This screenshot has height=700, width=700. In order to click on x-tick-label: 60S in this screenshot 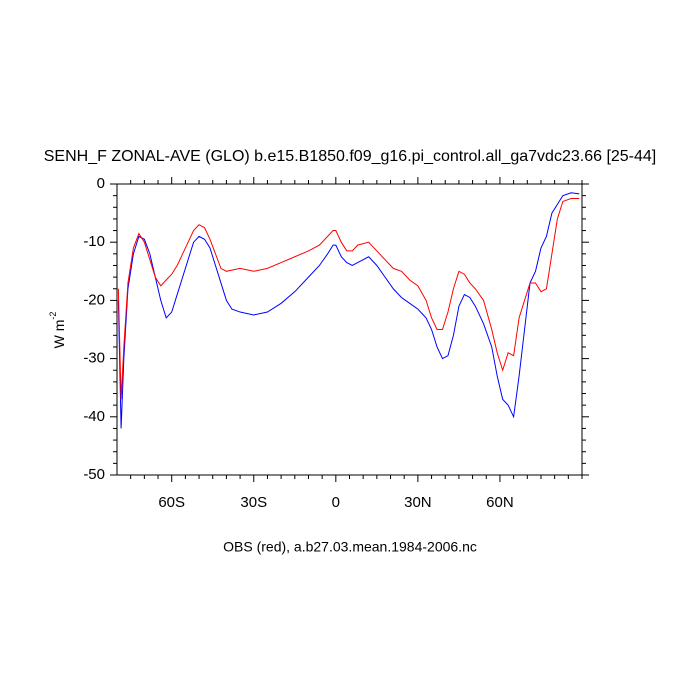, I will do `click(171, 502)`.